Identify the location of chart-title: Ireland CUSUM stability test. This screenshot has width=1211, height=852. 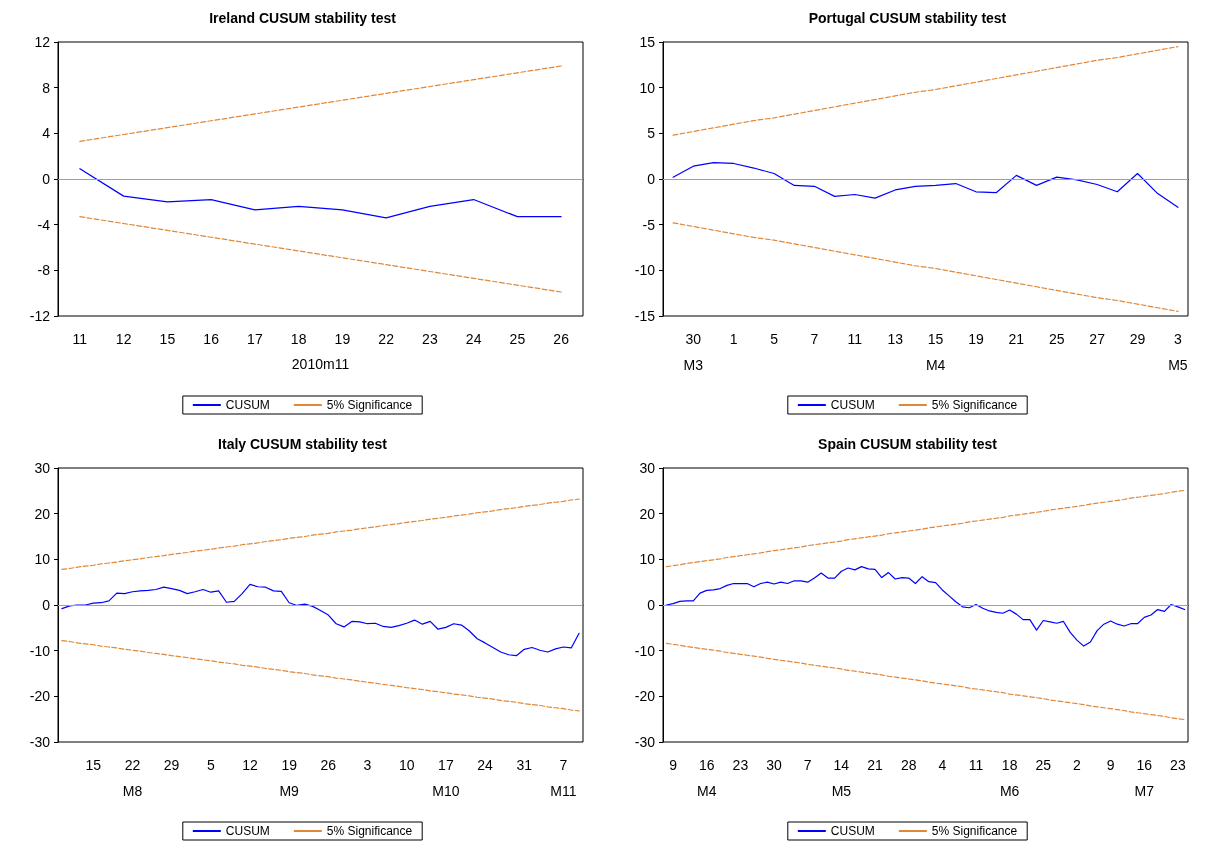
(303, 18).